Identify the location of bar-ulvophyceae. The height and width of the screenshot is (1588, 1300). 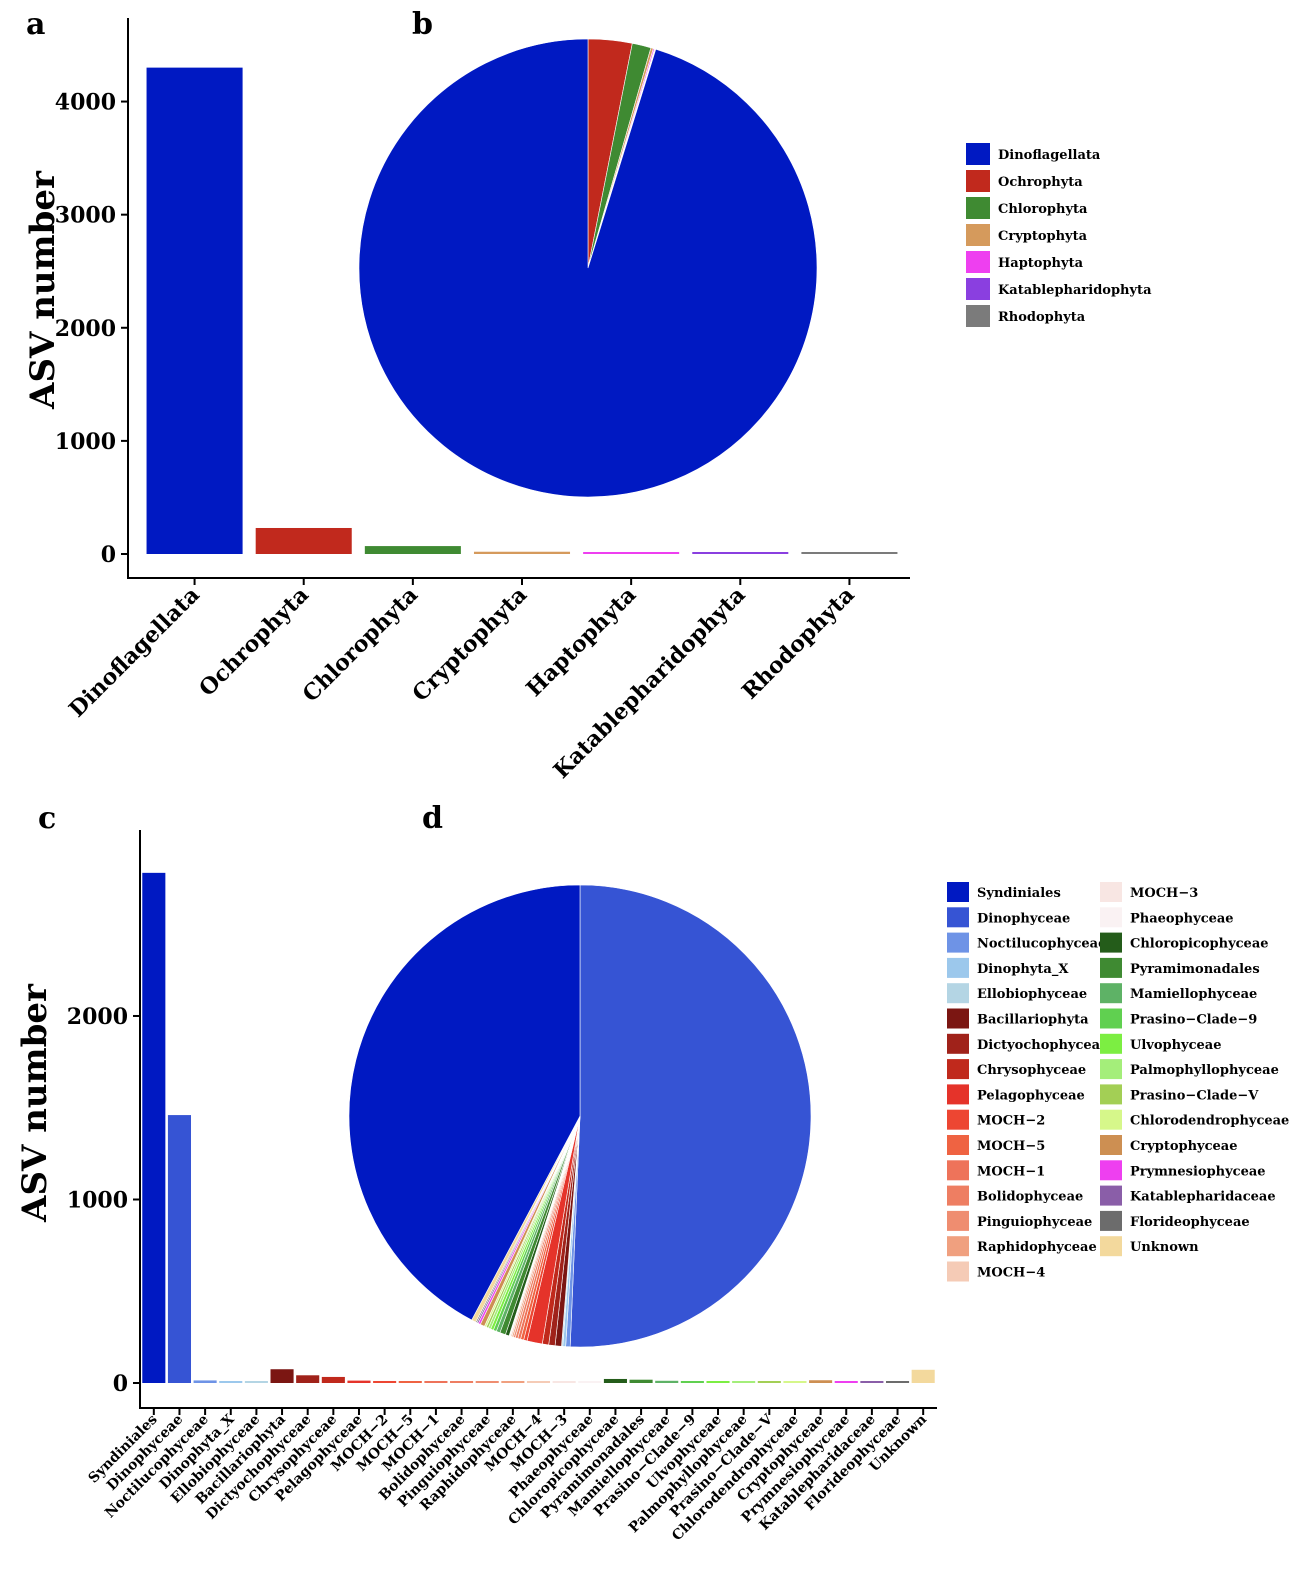
(718, 1382).